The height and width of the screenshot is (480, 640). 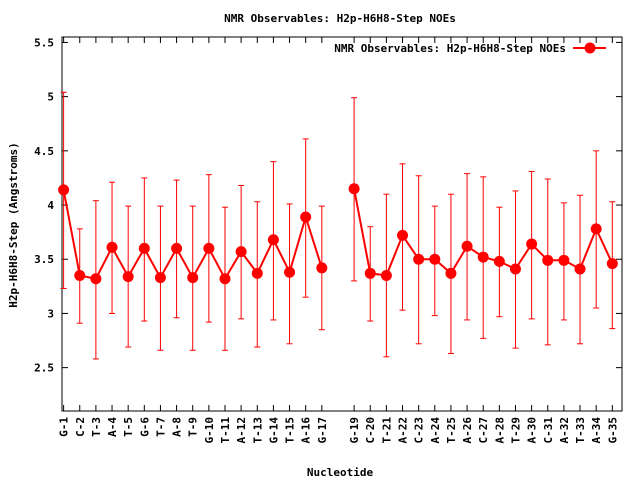 I want to click on legend-label: NMR Observables: H2p-H6H8-Step NOEs, so click(x=450, y=48).